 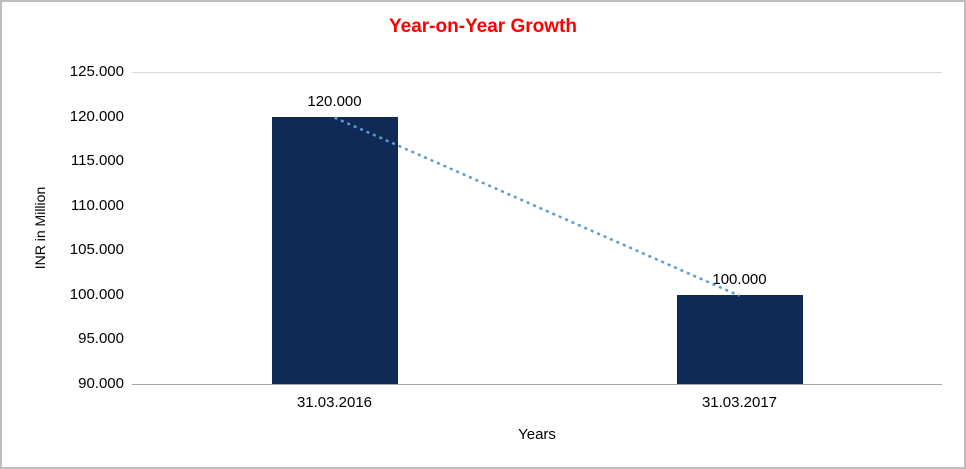 What do you see at coordinates (96, 294) in the screenshot?
I see `y-tick-label: 100.000` at bounding box center [96, 294].